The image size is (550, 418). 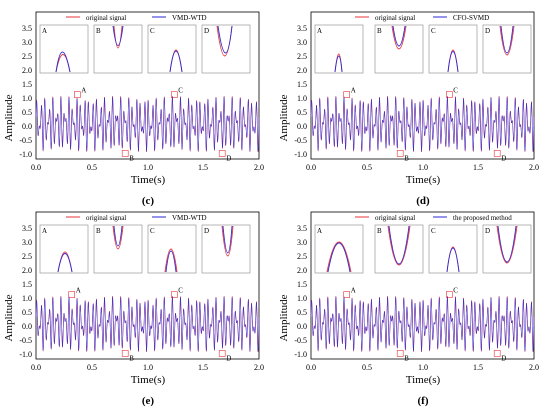 I want to click on panel-label: (f), so click(x=423, y=401).